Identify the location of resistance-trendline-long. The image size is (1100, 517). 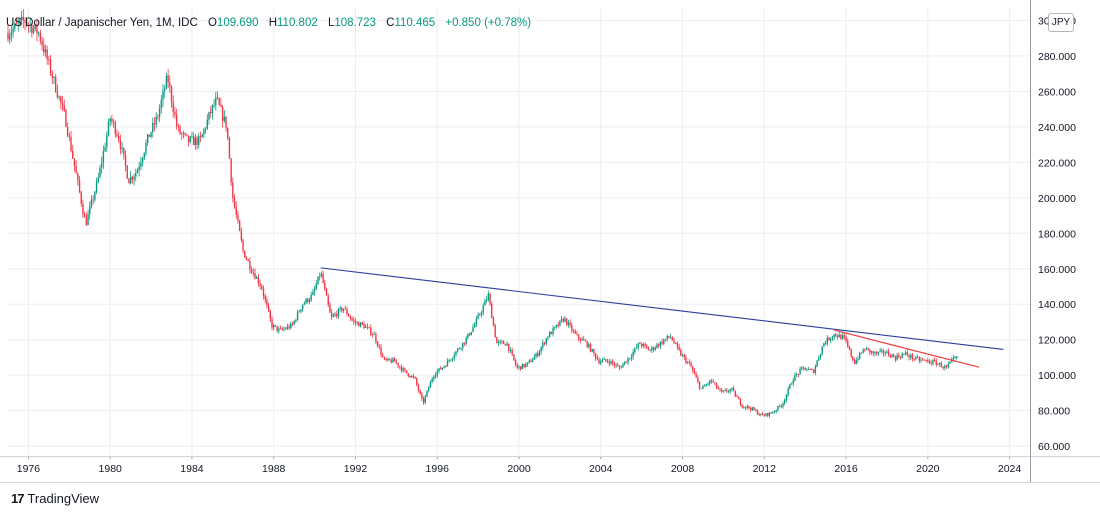
(662, 309).